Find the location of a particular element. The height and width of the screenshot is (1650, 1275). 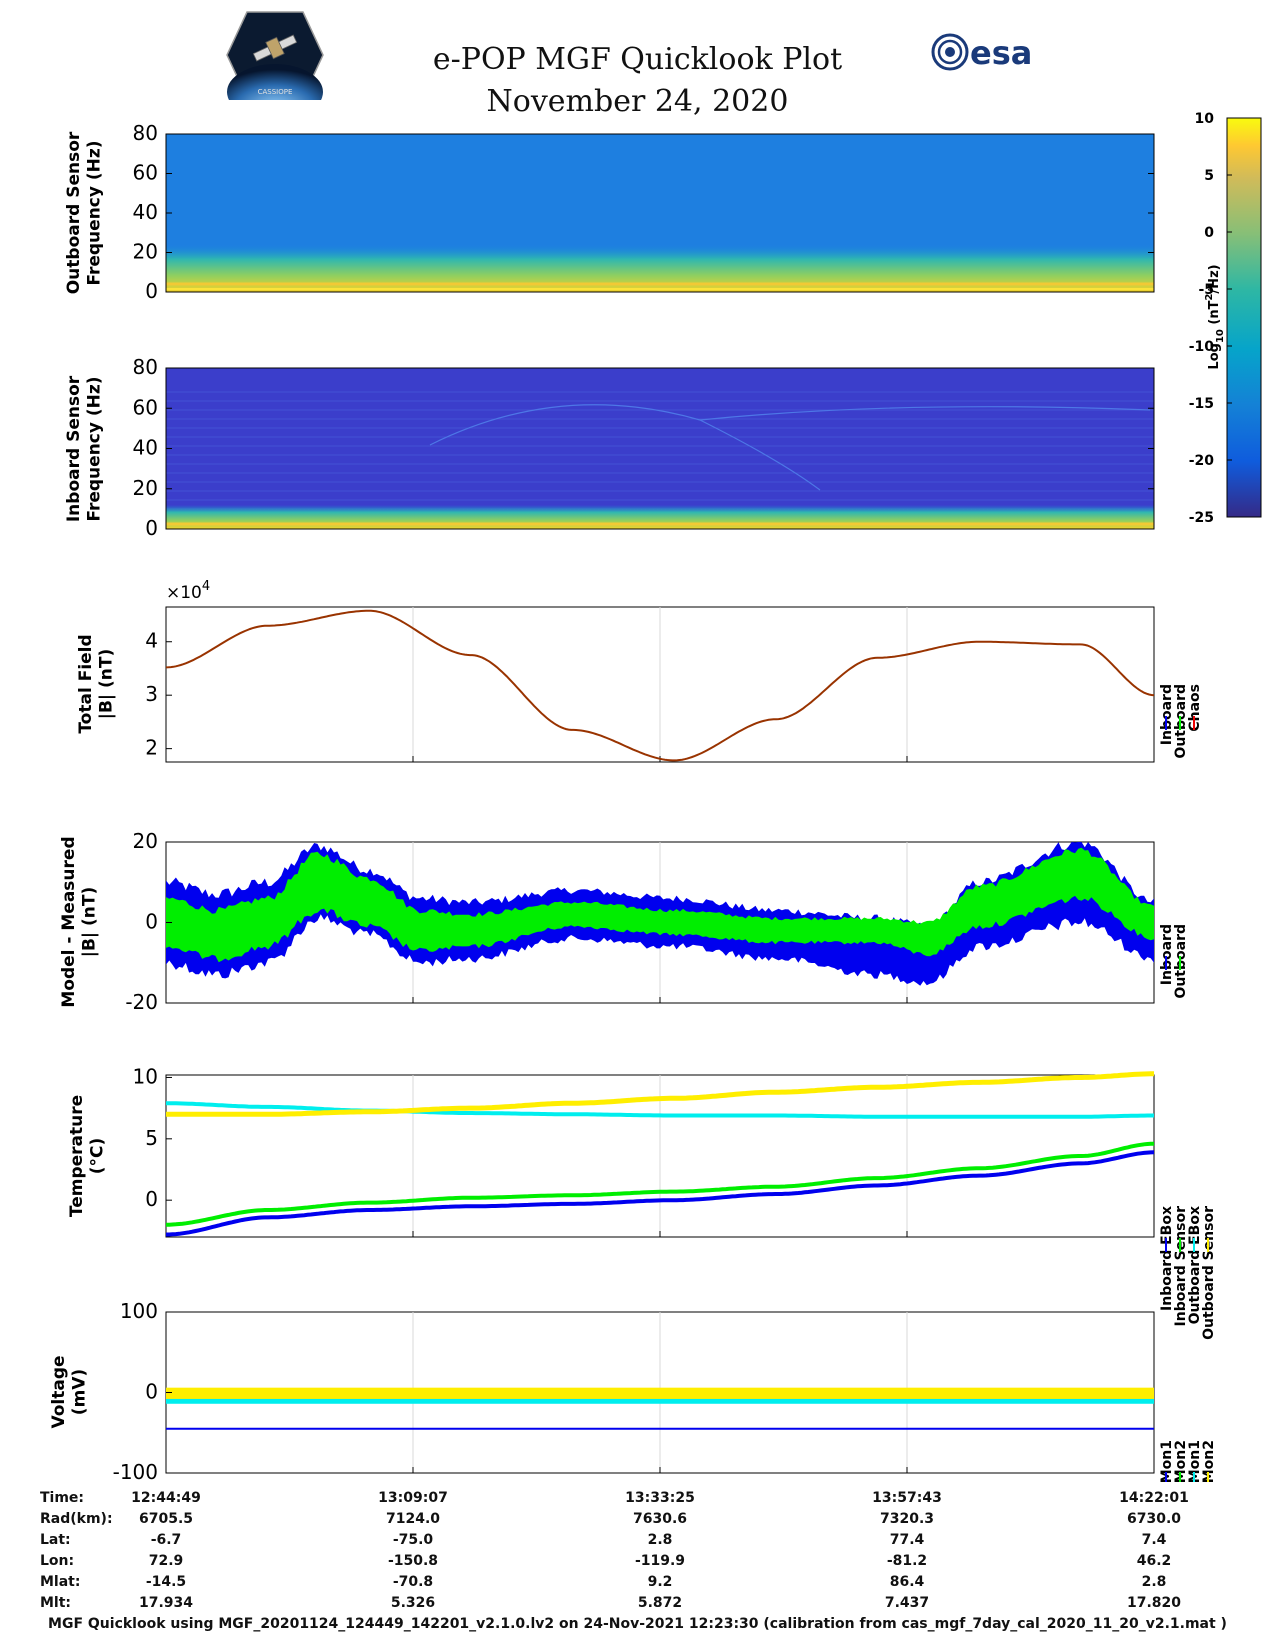

info-cell: 9.2 is located at coordinates (660, 1582).